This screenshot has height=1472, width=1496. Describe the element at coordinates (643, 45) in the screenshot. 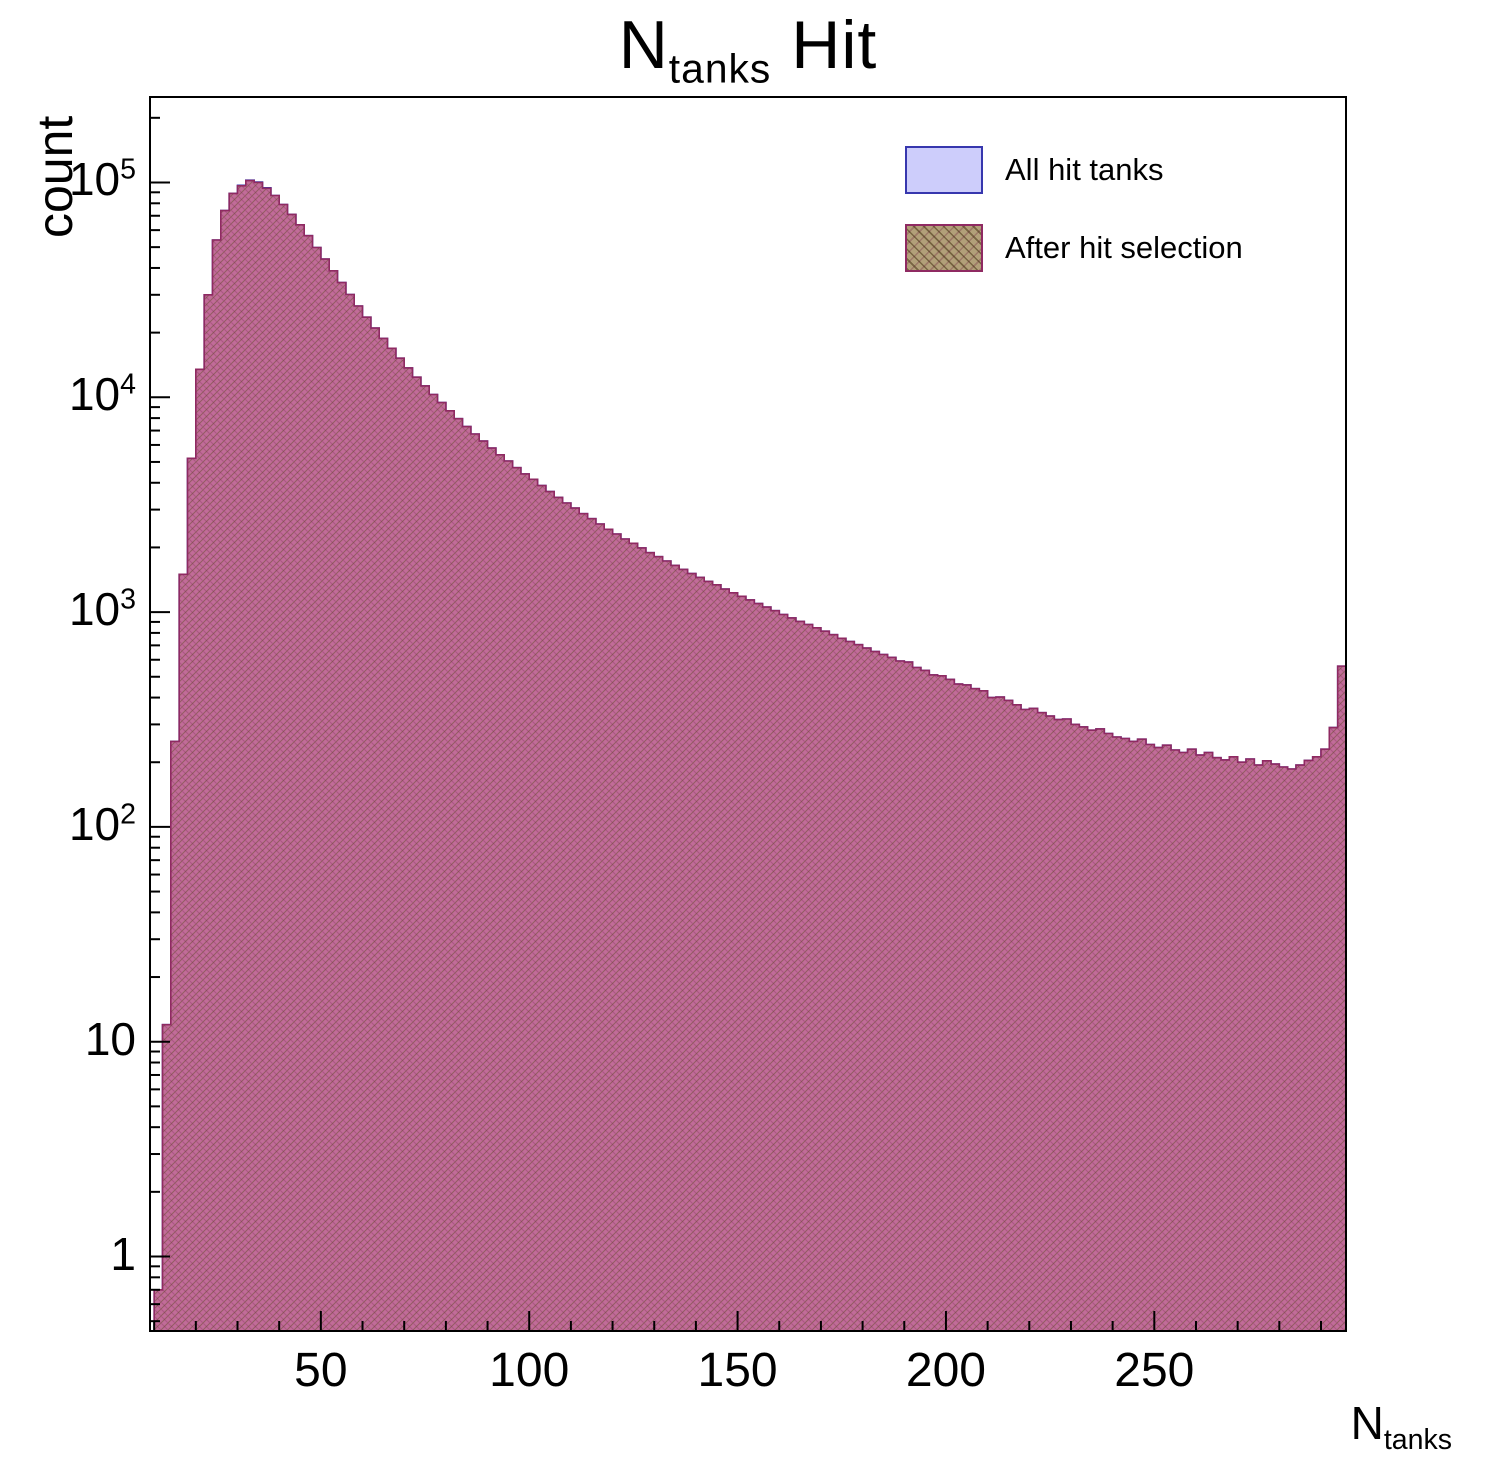

I see `chart-title-main: N` at that location.